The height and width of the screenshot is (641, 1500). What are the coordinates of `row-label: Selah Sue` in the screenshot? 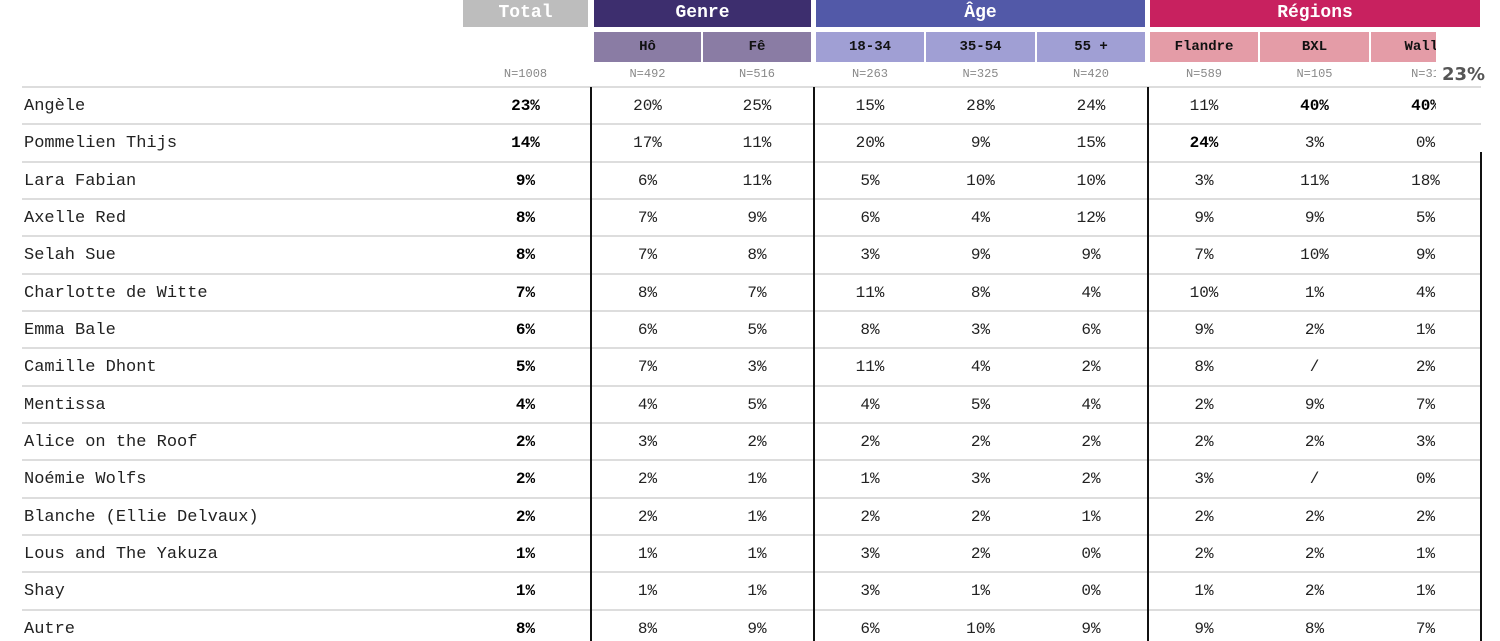 It's located at (70, 256).